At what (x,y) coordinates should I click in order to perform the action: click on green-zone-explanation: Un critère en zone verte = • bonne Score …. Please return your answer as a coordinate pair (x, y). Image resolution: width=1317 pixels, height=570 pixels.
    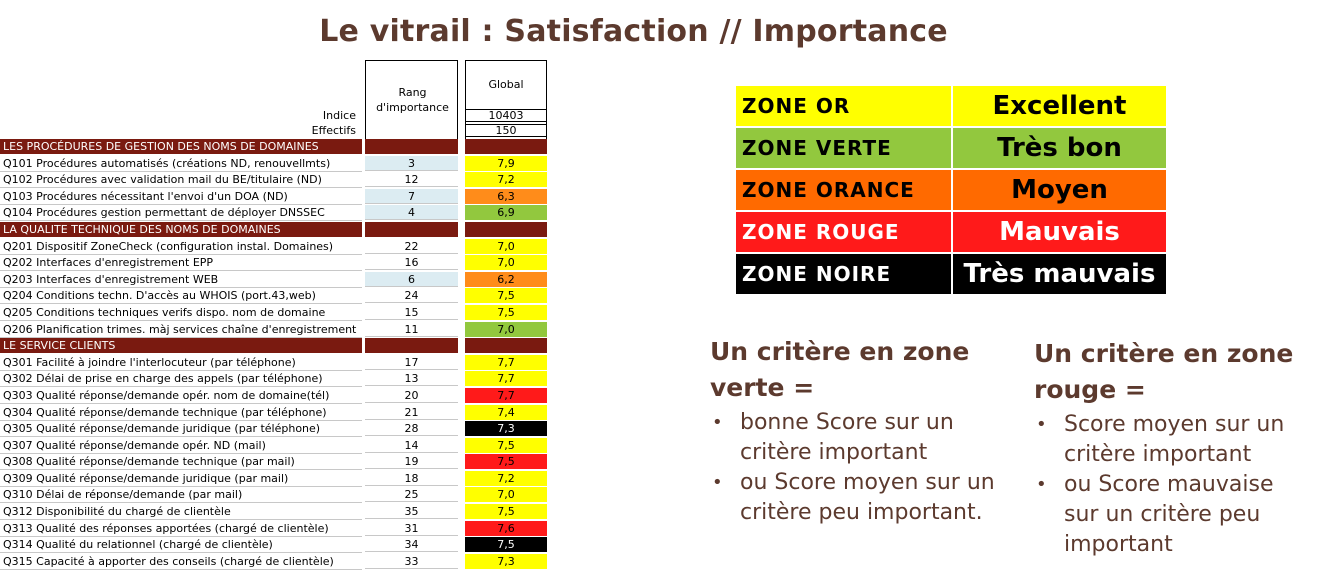
    Looking at the image, I should click on (855, 431).